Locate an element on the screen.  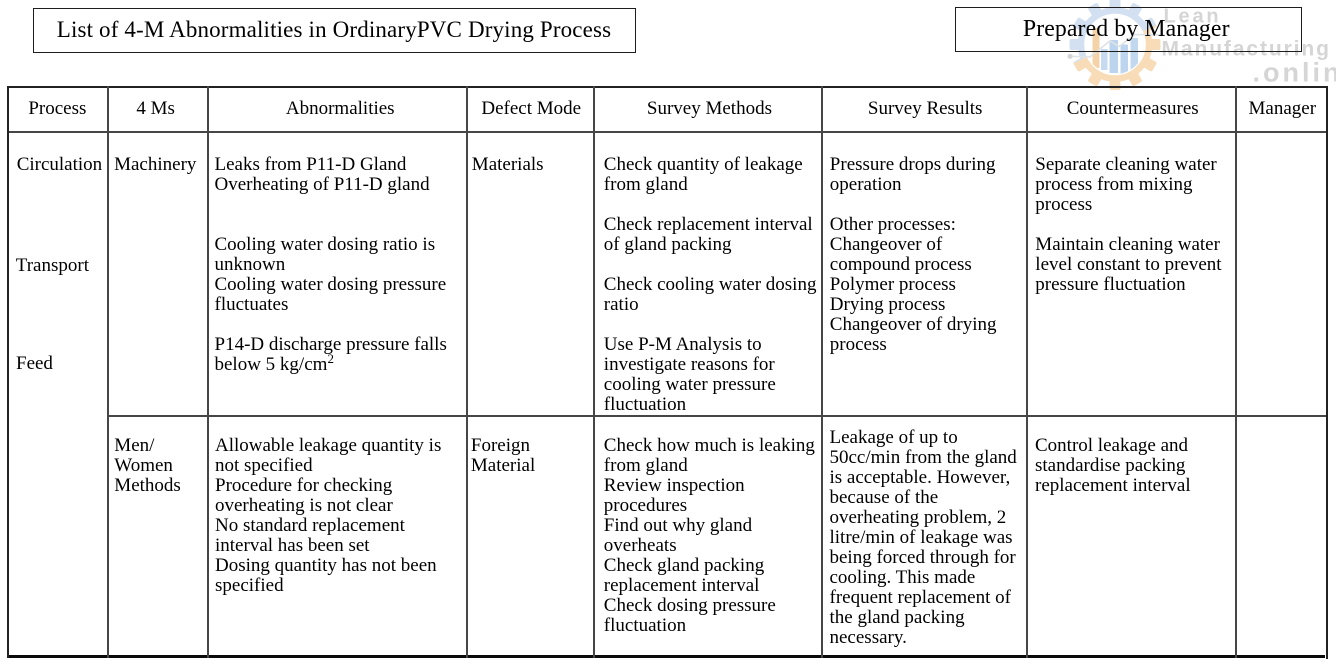
svg-text: .online is located at coordinates (1294, 73).